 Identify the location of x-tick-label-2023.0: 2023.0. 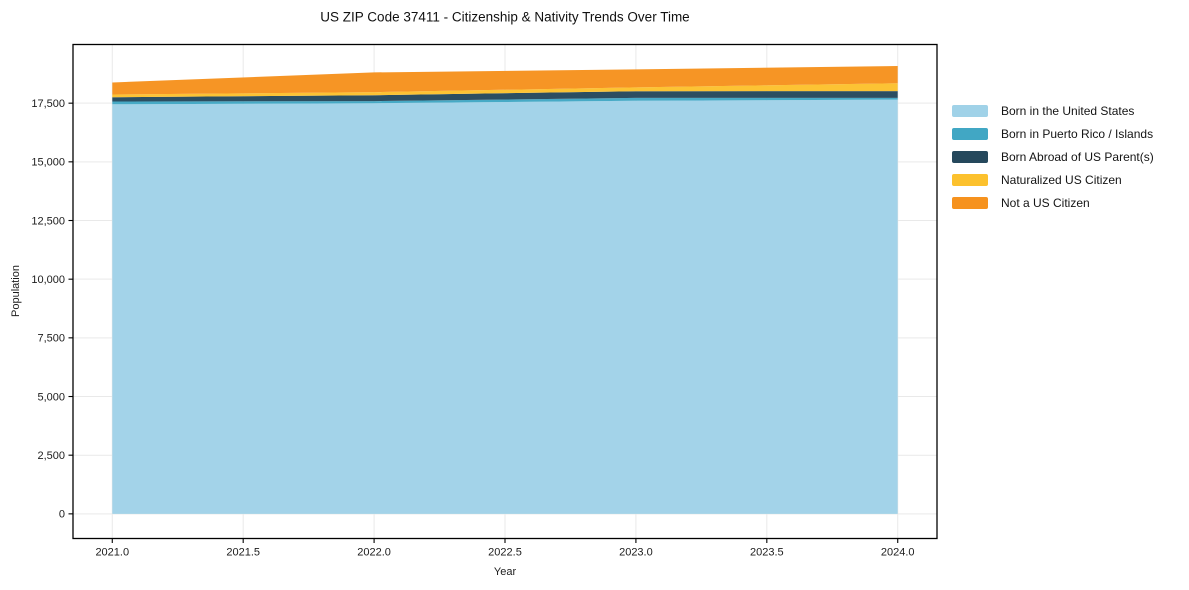
(636, 553).